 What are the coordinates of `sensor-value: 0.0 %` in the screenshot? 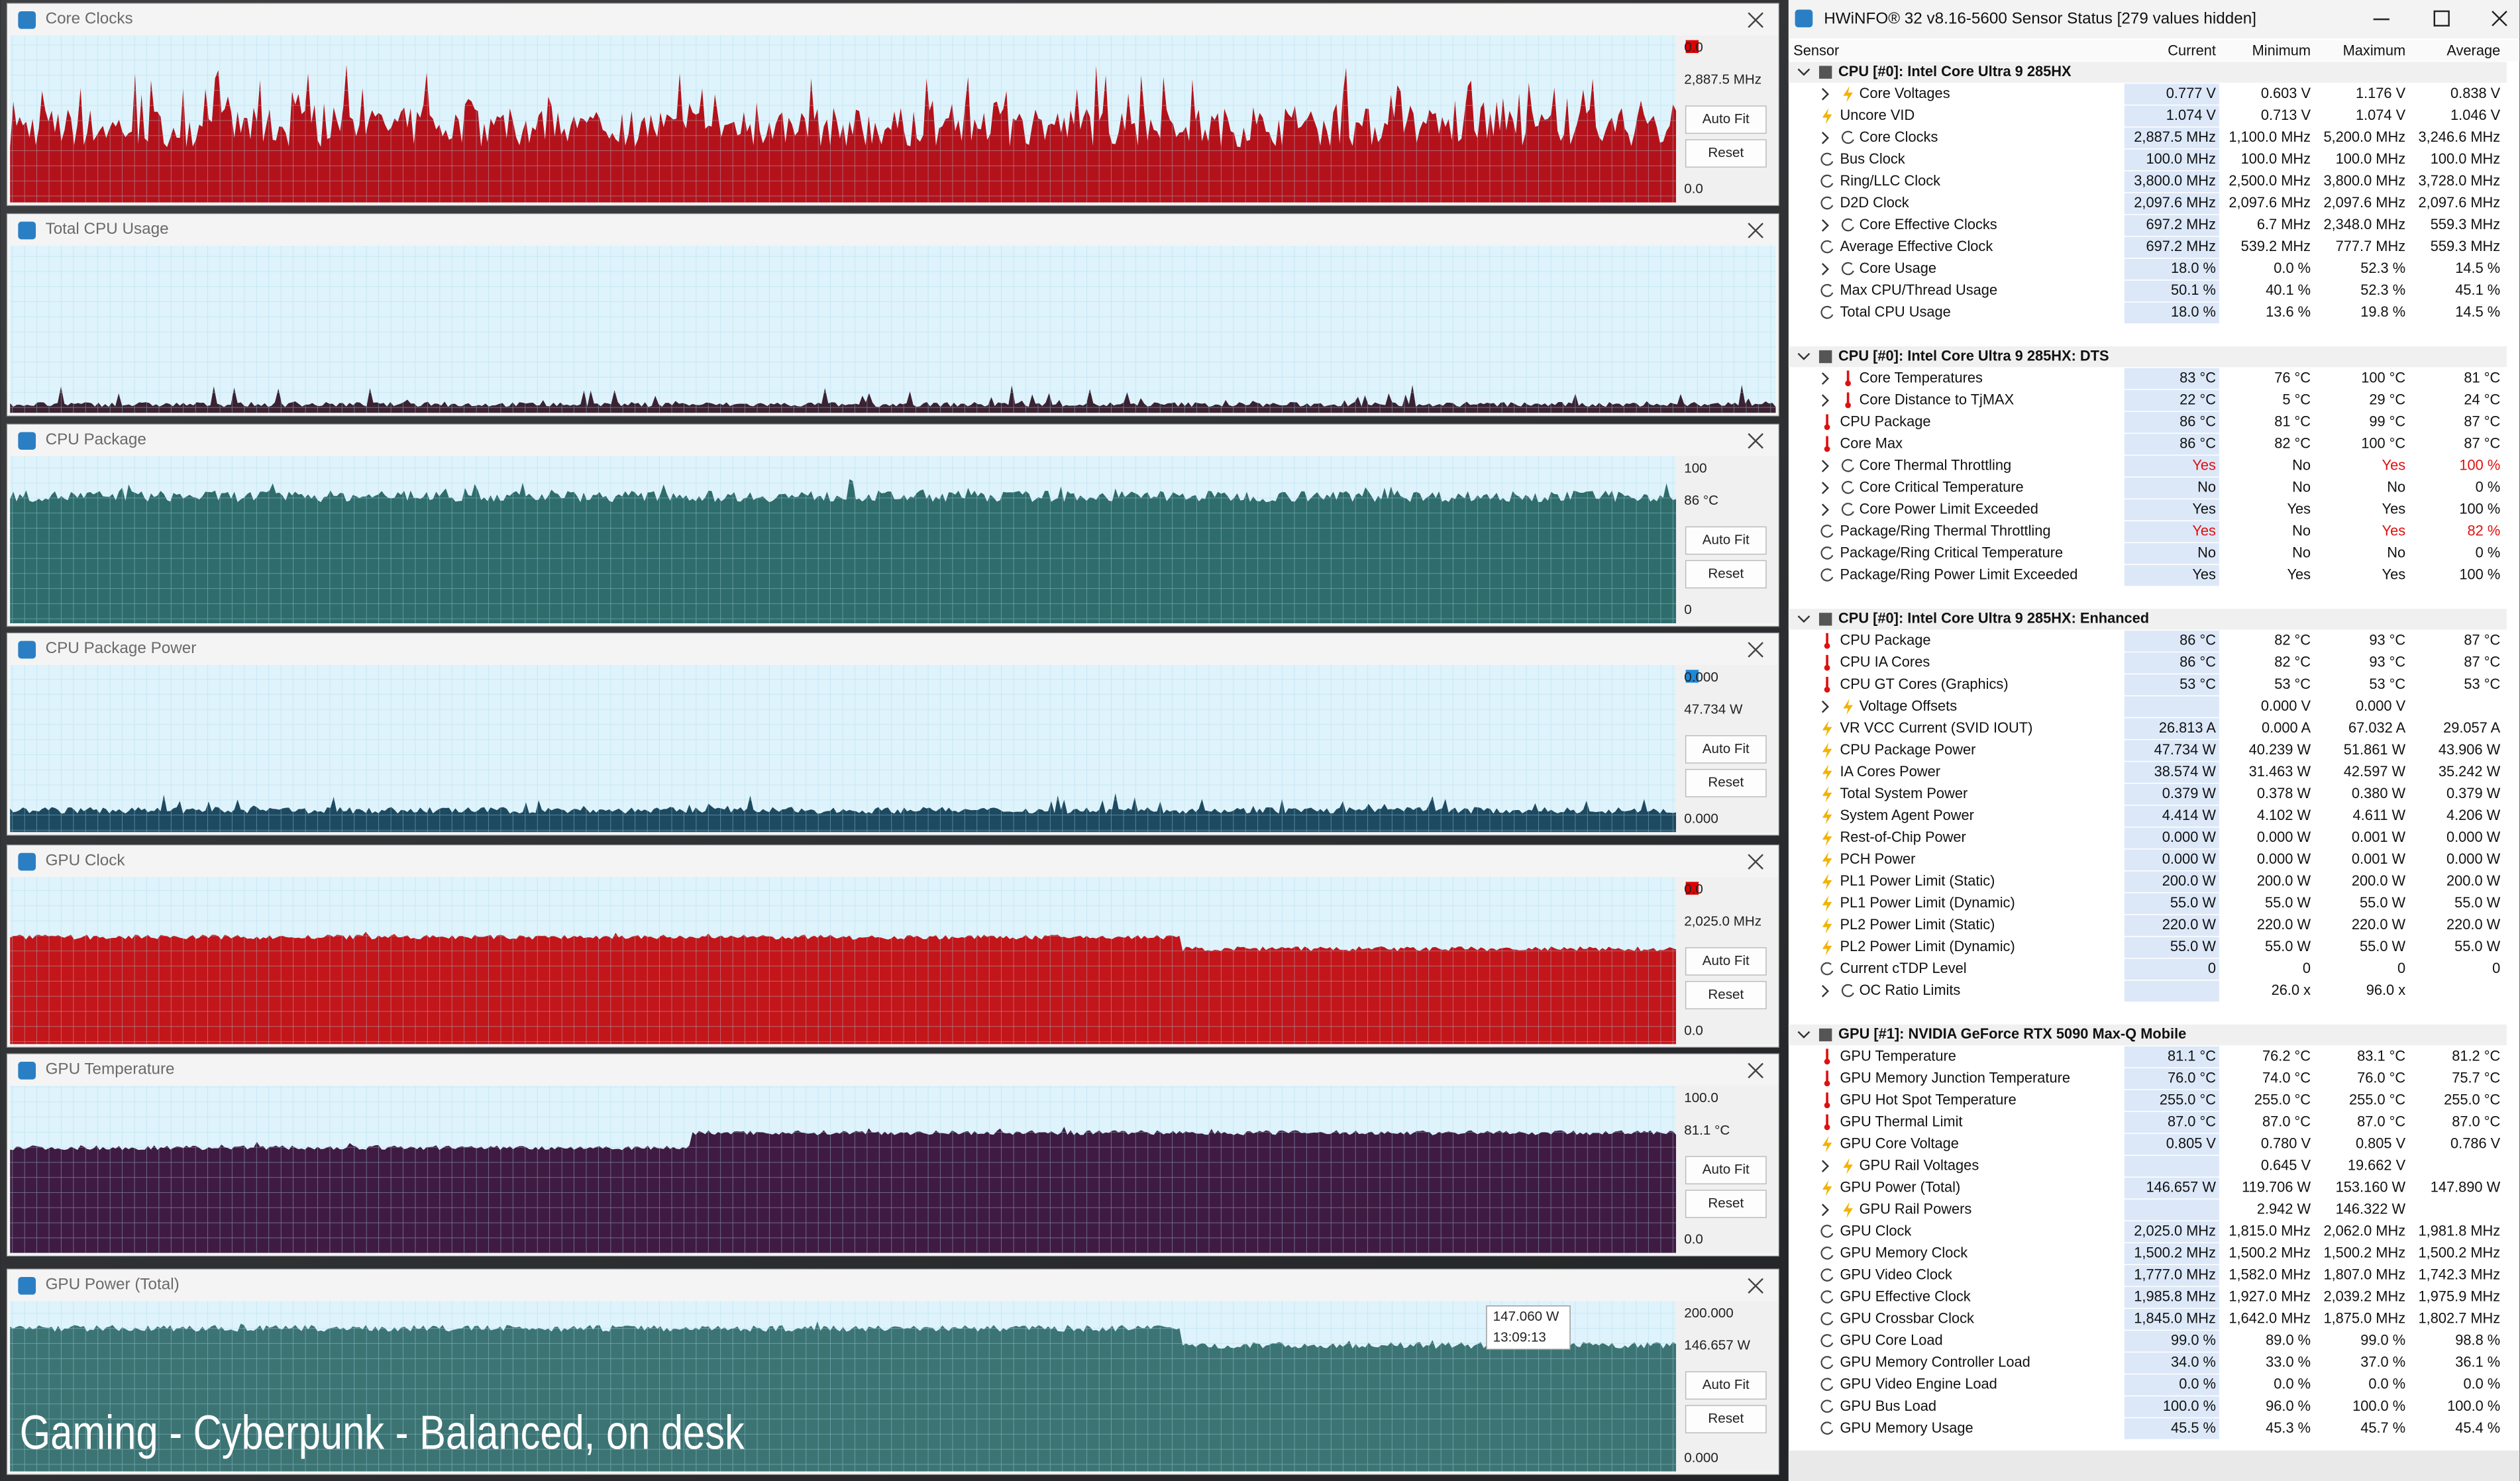 It's located at (2386, 1384).